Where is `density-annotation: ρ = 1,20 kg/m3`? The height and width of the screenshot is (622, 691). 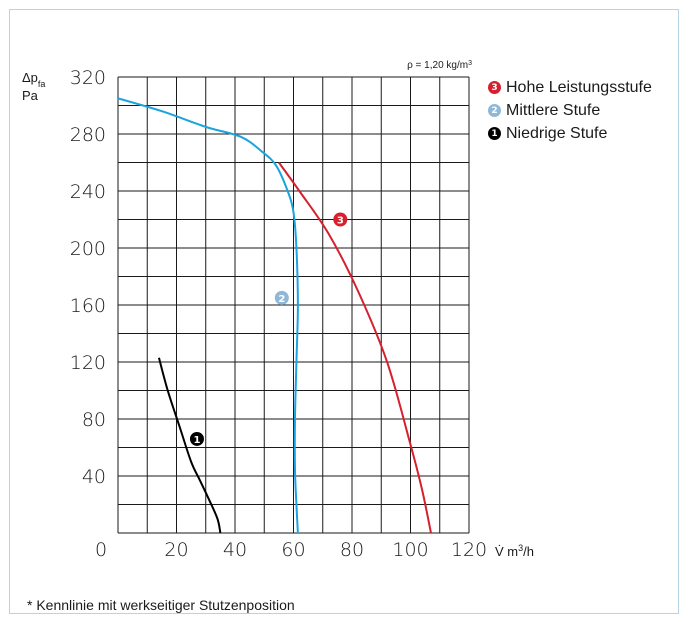
density-annotation: ρ = 1,20 kg/m3 is located at coordinates (439, 66).